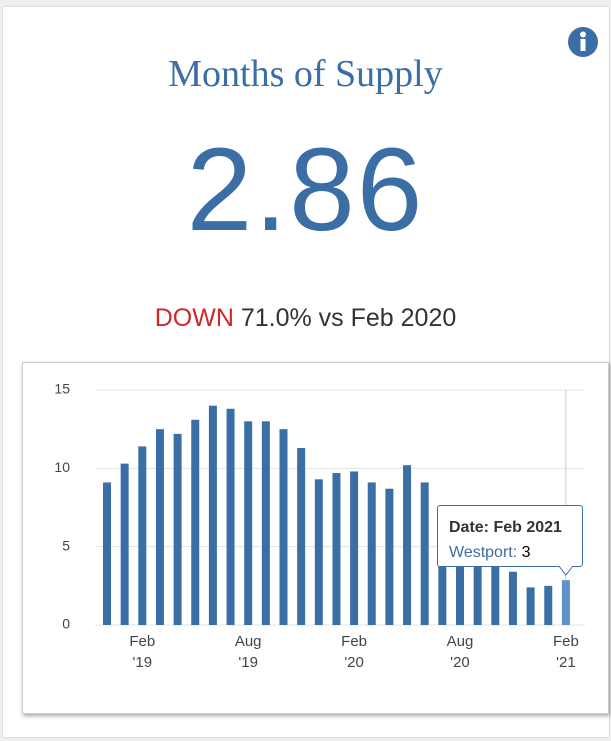 This screenshot has height=741, width=611. I want to click on tooltip-series: Westport:, so click(483, 552).